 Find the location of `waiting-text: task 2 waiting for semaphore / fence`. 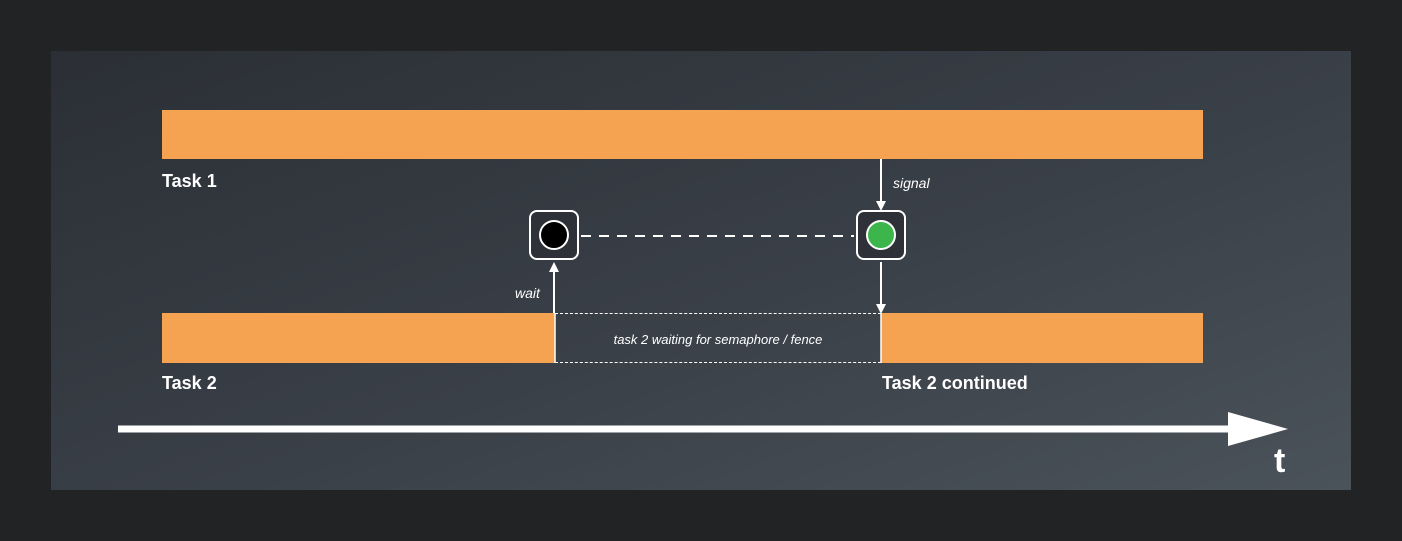

waiting-text: task 2 waiting for semaphore / fence is located at coordinates (718, 339).